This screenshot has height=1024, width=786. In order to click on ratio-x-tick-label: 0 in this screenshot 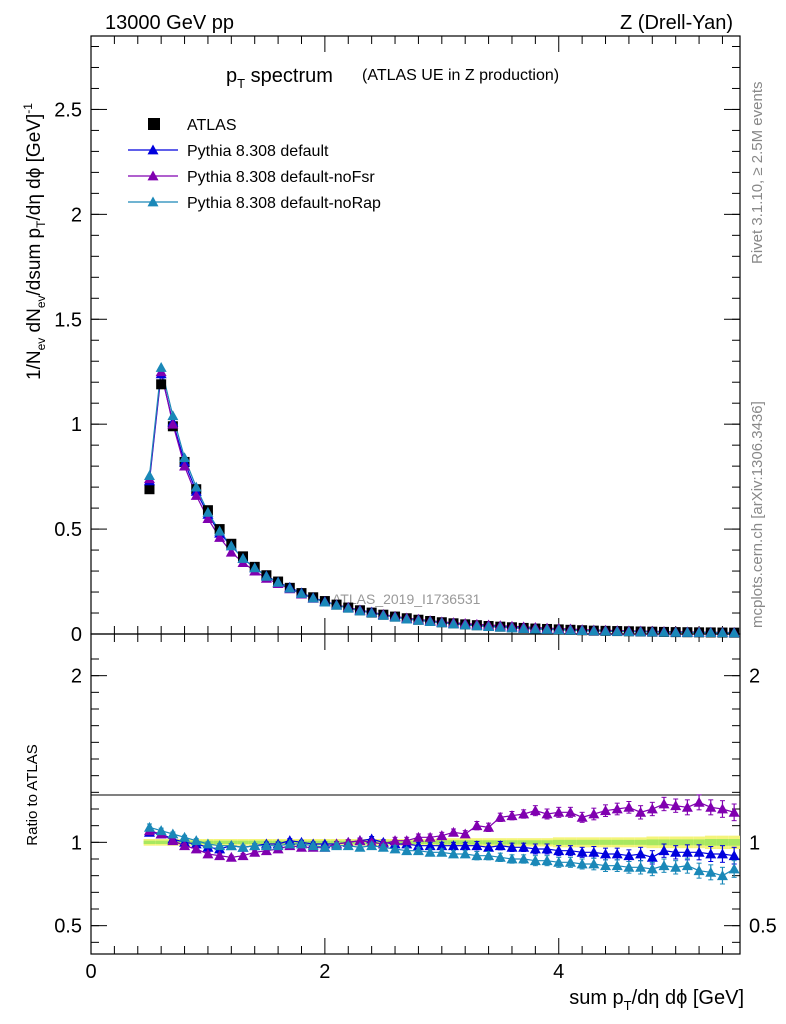, I will do `click(90, 972)`.